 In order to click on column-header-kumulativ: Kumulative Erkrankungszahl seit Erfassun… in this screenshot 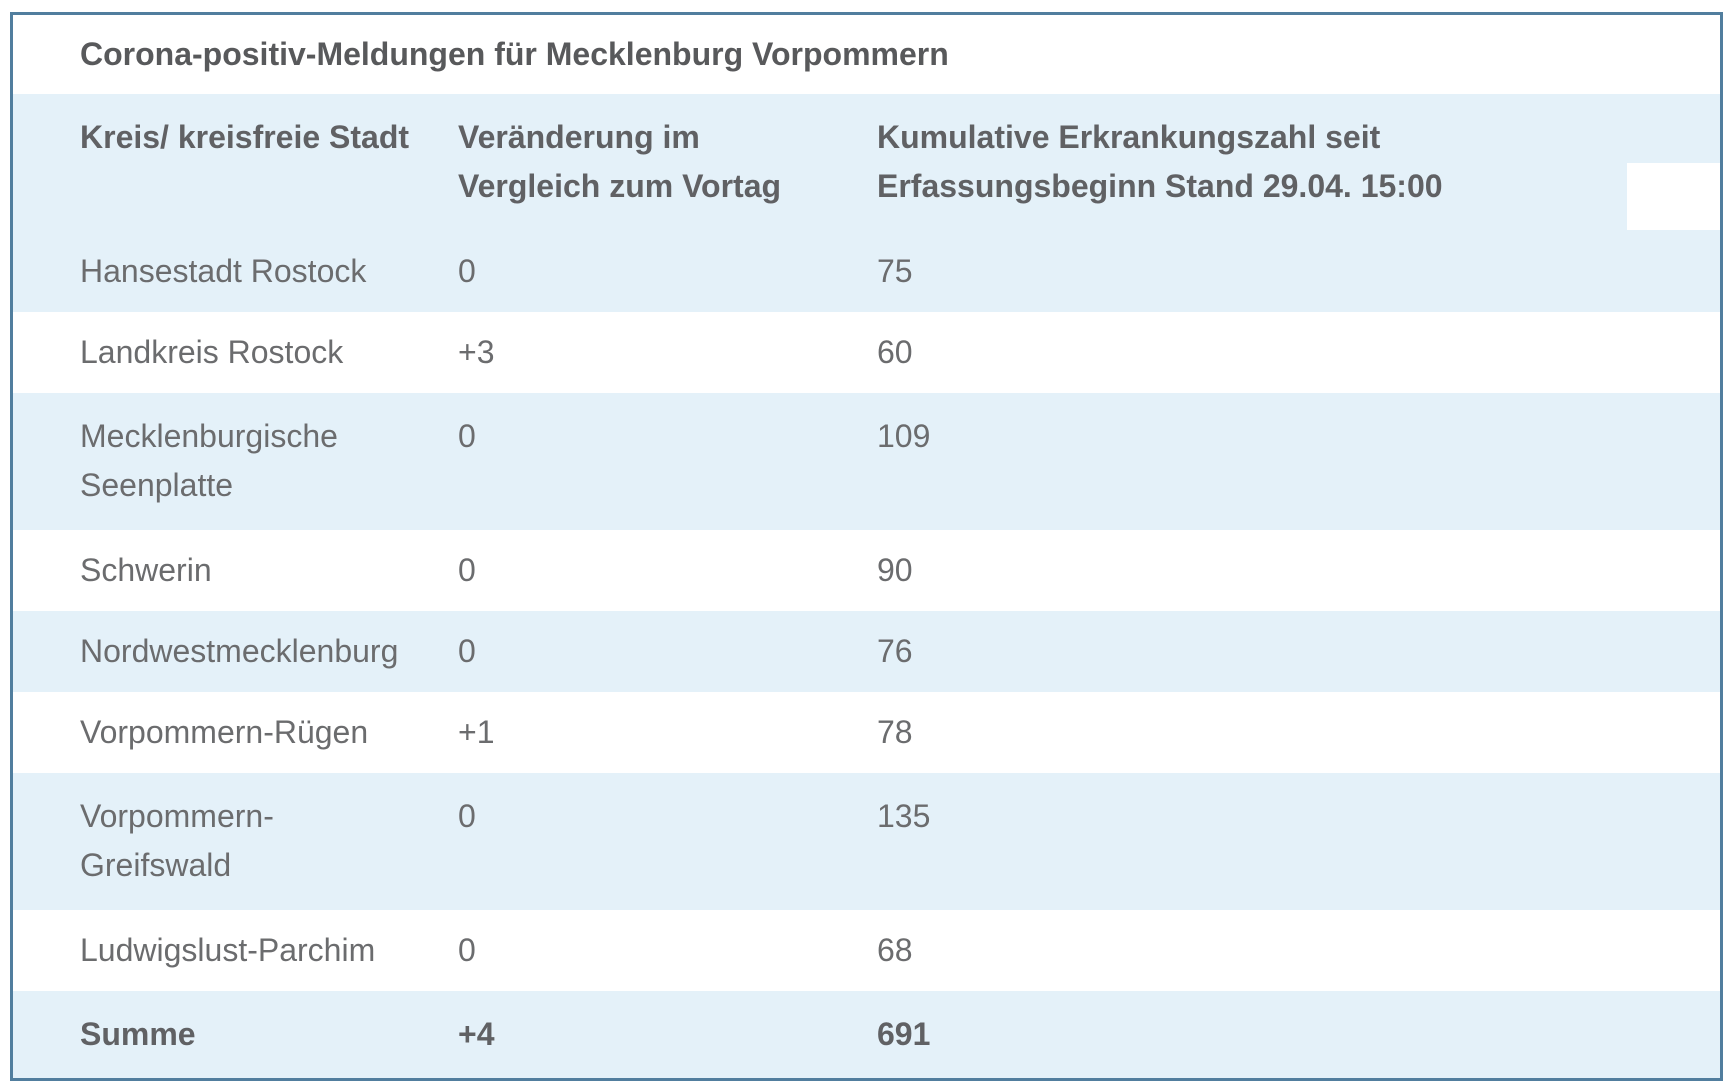, I will do `click(1160, 161)`.